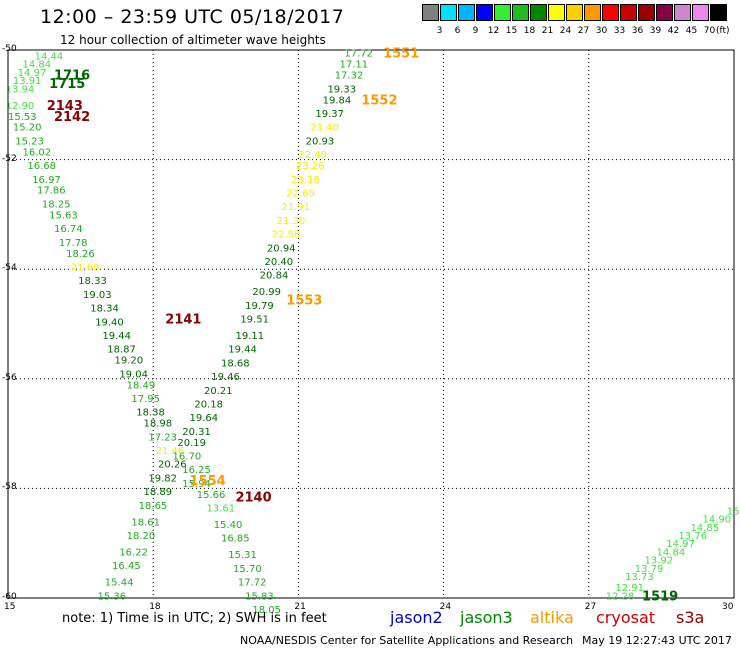 The width and height of the screenshot is (740, 650). Describe the element at coordinates (145, 399) in the screenshot. I see `wave-height-value: 17.95` at that location.